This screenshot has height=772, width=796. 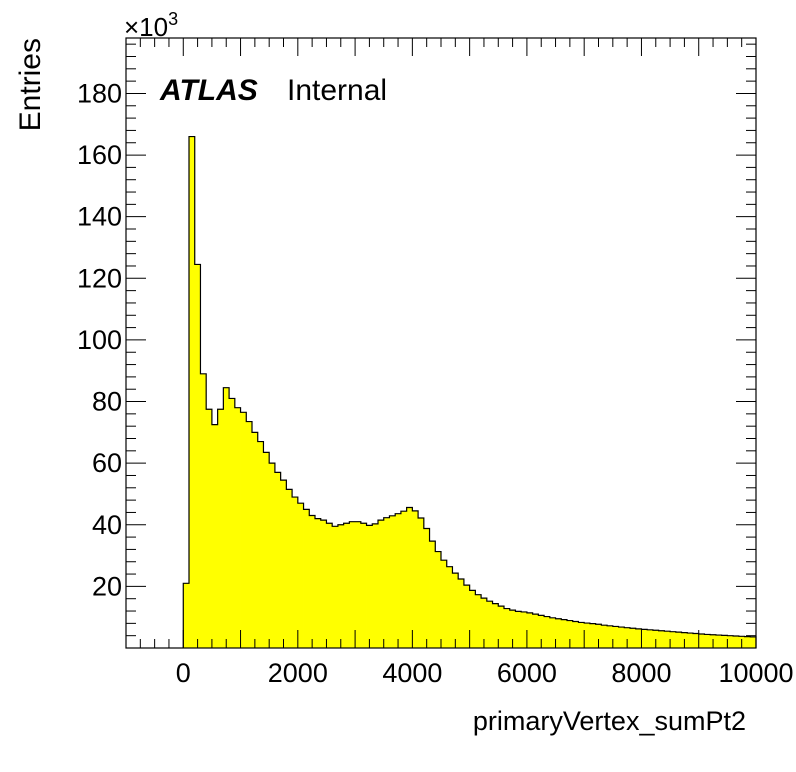 I want to click on y-tick-label: 160, so click(x=99, y=155).